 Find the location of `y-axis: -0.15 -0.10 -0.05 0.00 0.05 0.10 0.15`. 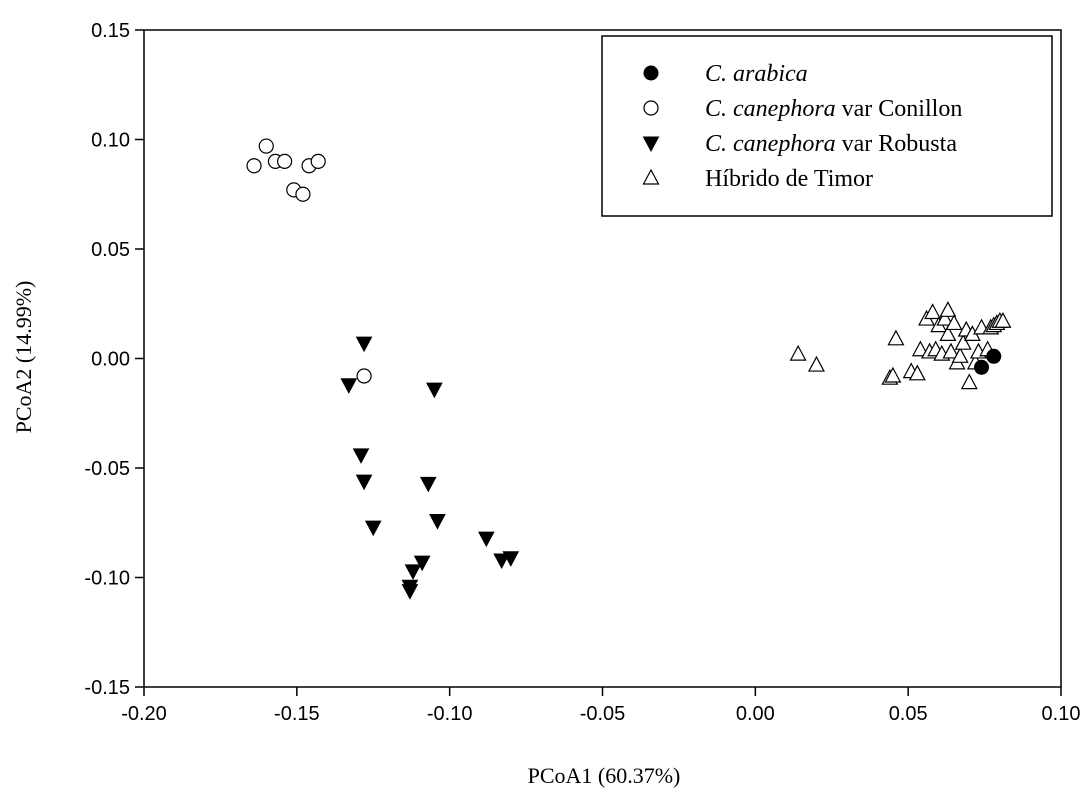

y-axis: -0.15 -0.10 -0.05 0.00 0.05 0.10 0.15 is located at coordinates (114, 359).